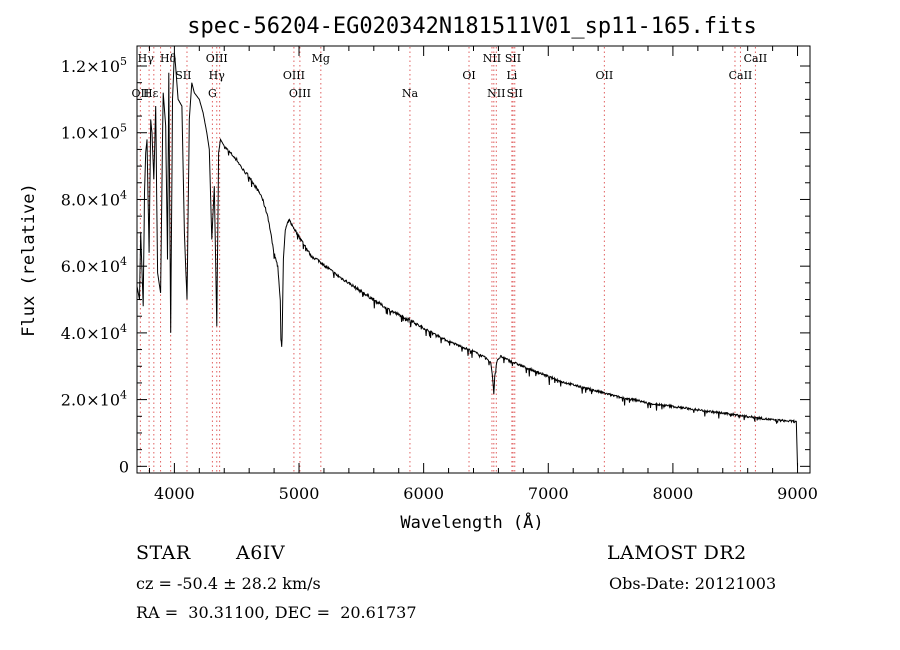 Image resolution: width=900 pixels, height=650 pixels. Describe the element at coordinates (124, 466) in the screenshot. I see `y-tick-label: 0` at that location.